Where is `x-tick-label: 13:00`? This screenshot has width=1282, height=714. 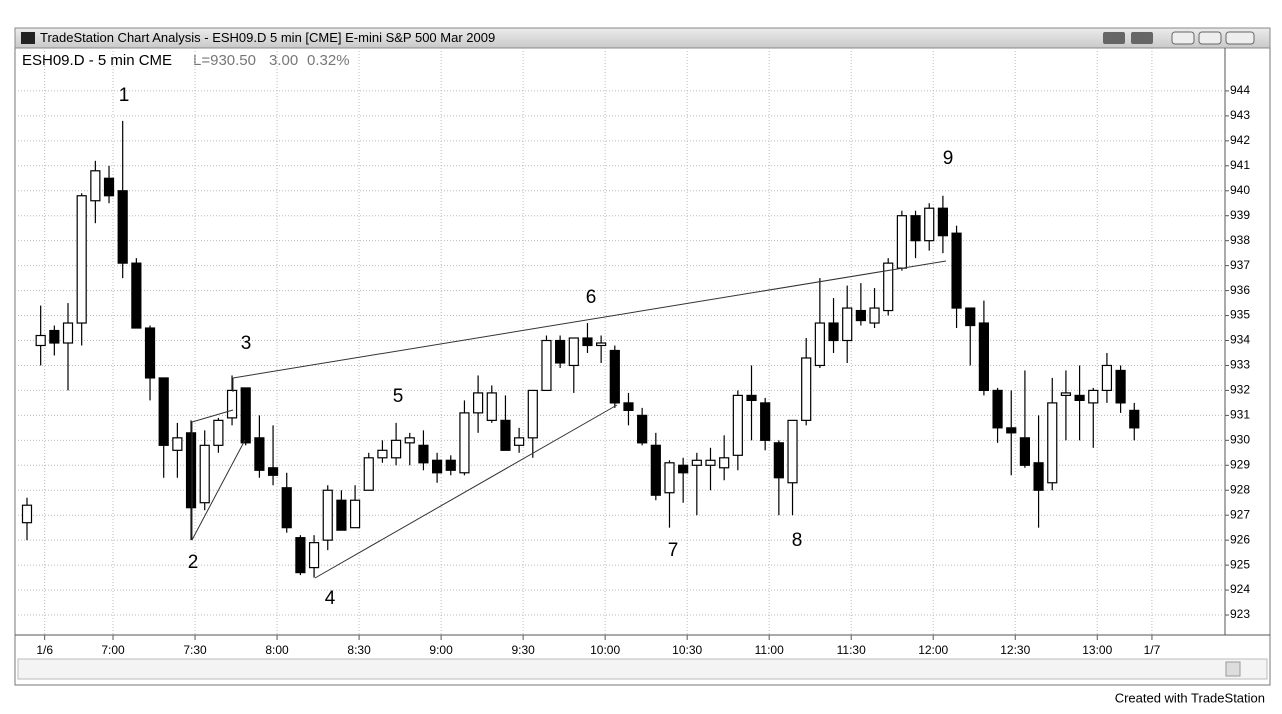 x-tick-label: 13:00 is located at coordinates (1097, 650).